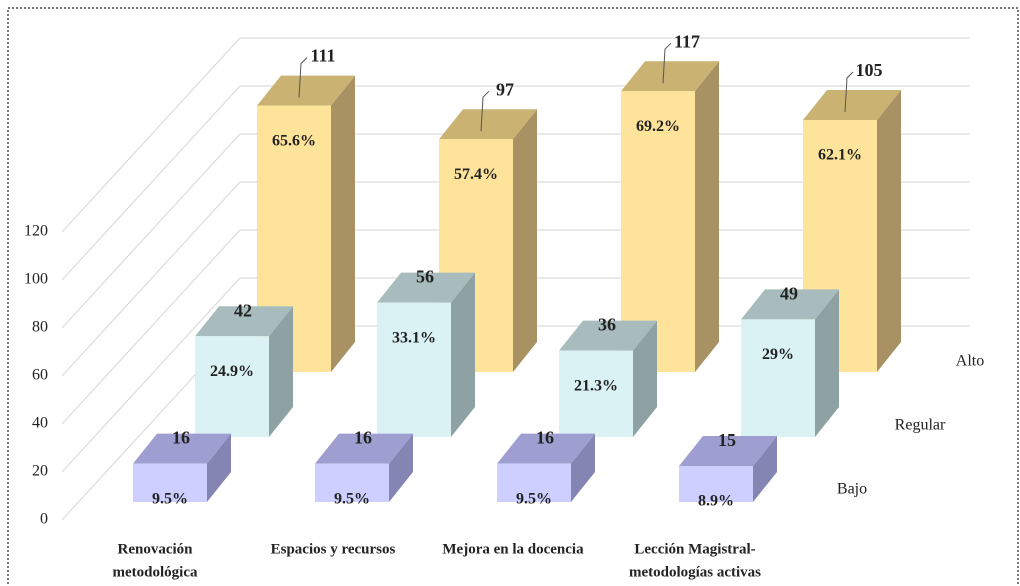 The height and width of the screenshot is (586, 1020). I want to click on y-tick-label: 20, so click(40, 471).